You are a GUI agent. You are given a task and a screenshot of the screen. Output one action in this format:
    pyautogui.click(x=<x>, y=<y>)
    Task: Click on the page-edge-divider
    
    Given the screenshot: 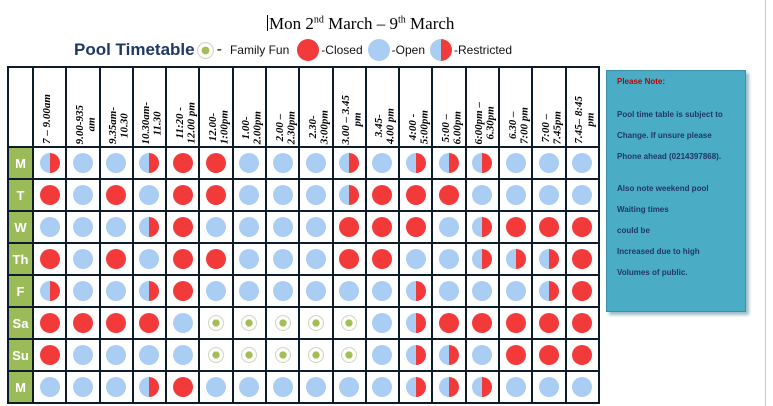 What is the action you would take?
    pyautogui.click(x=765, y=203)
    